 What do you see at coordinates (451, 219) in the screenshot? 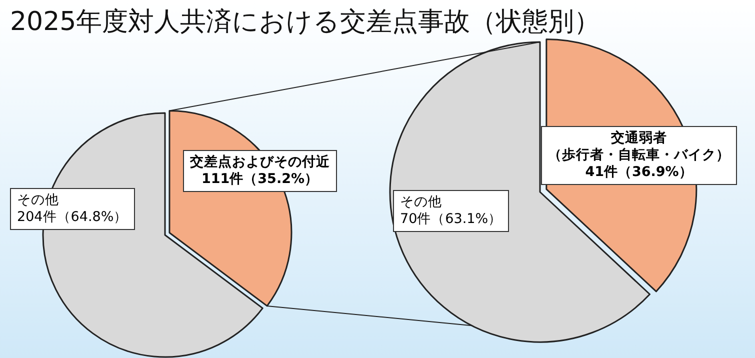
I see `data-label: 70件（63.1%）` at bounding box center [451, 219].